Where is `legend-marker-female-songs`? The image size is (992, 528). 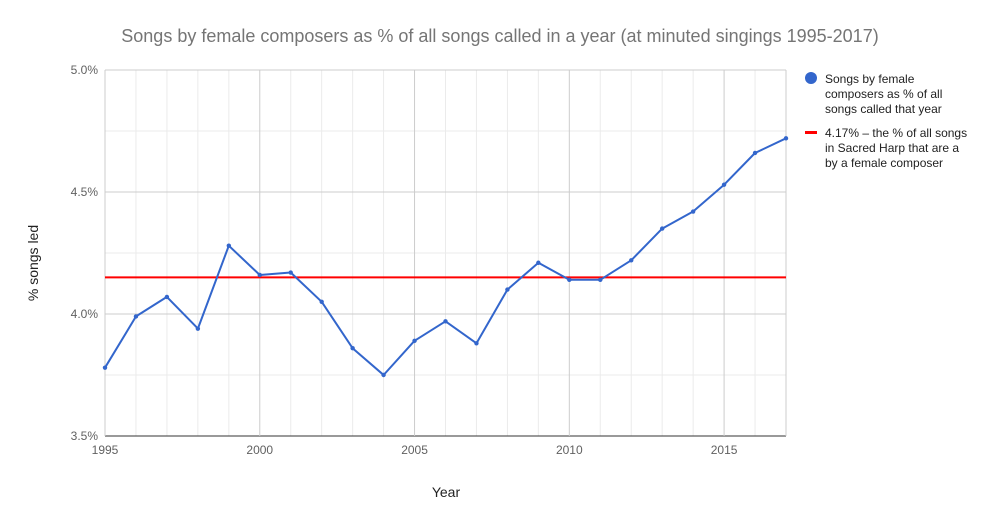
legend-marker-female-songs is located at coordinates (811, 78).